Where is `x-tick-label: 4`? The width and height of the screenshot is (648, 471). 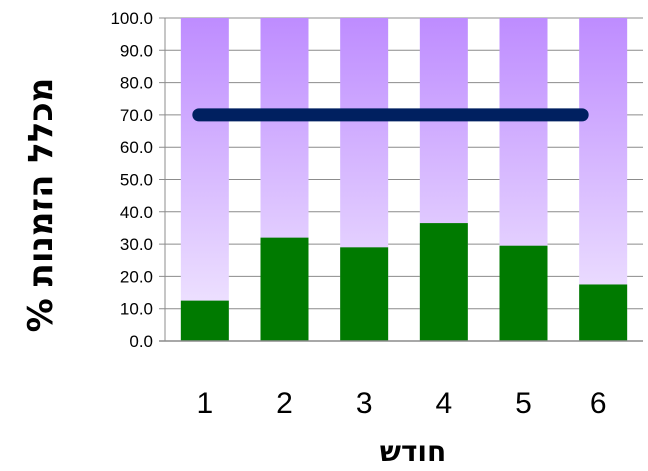
x-tick-label: 4 is located at coordinates (443, 403).